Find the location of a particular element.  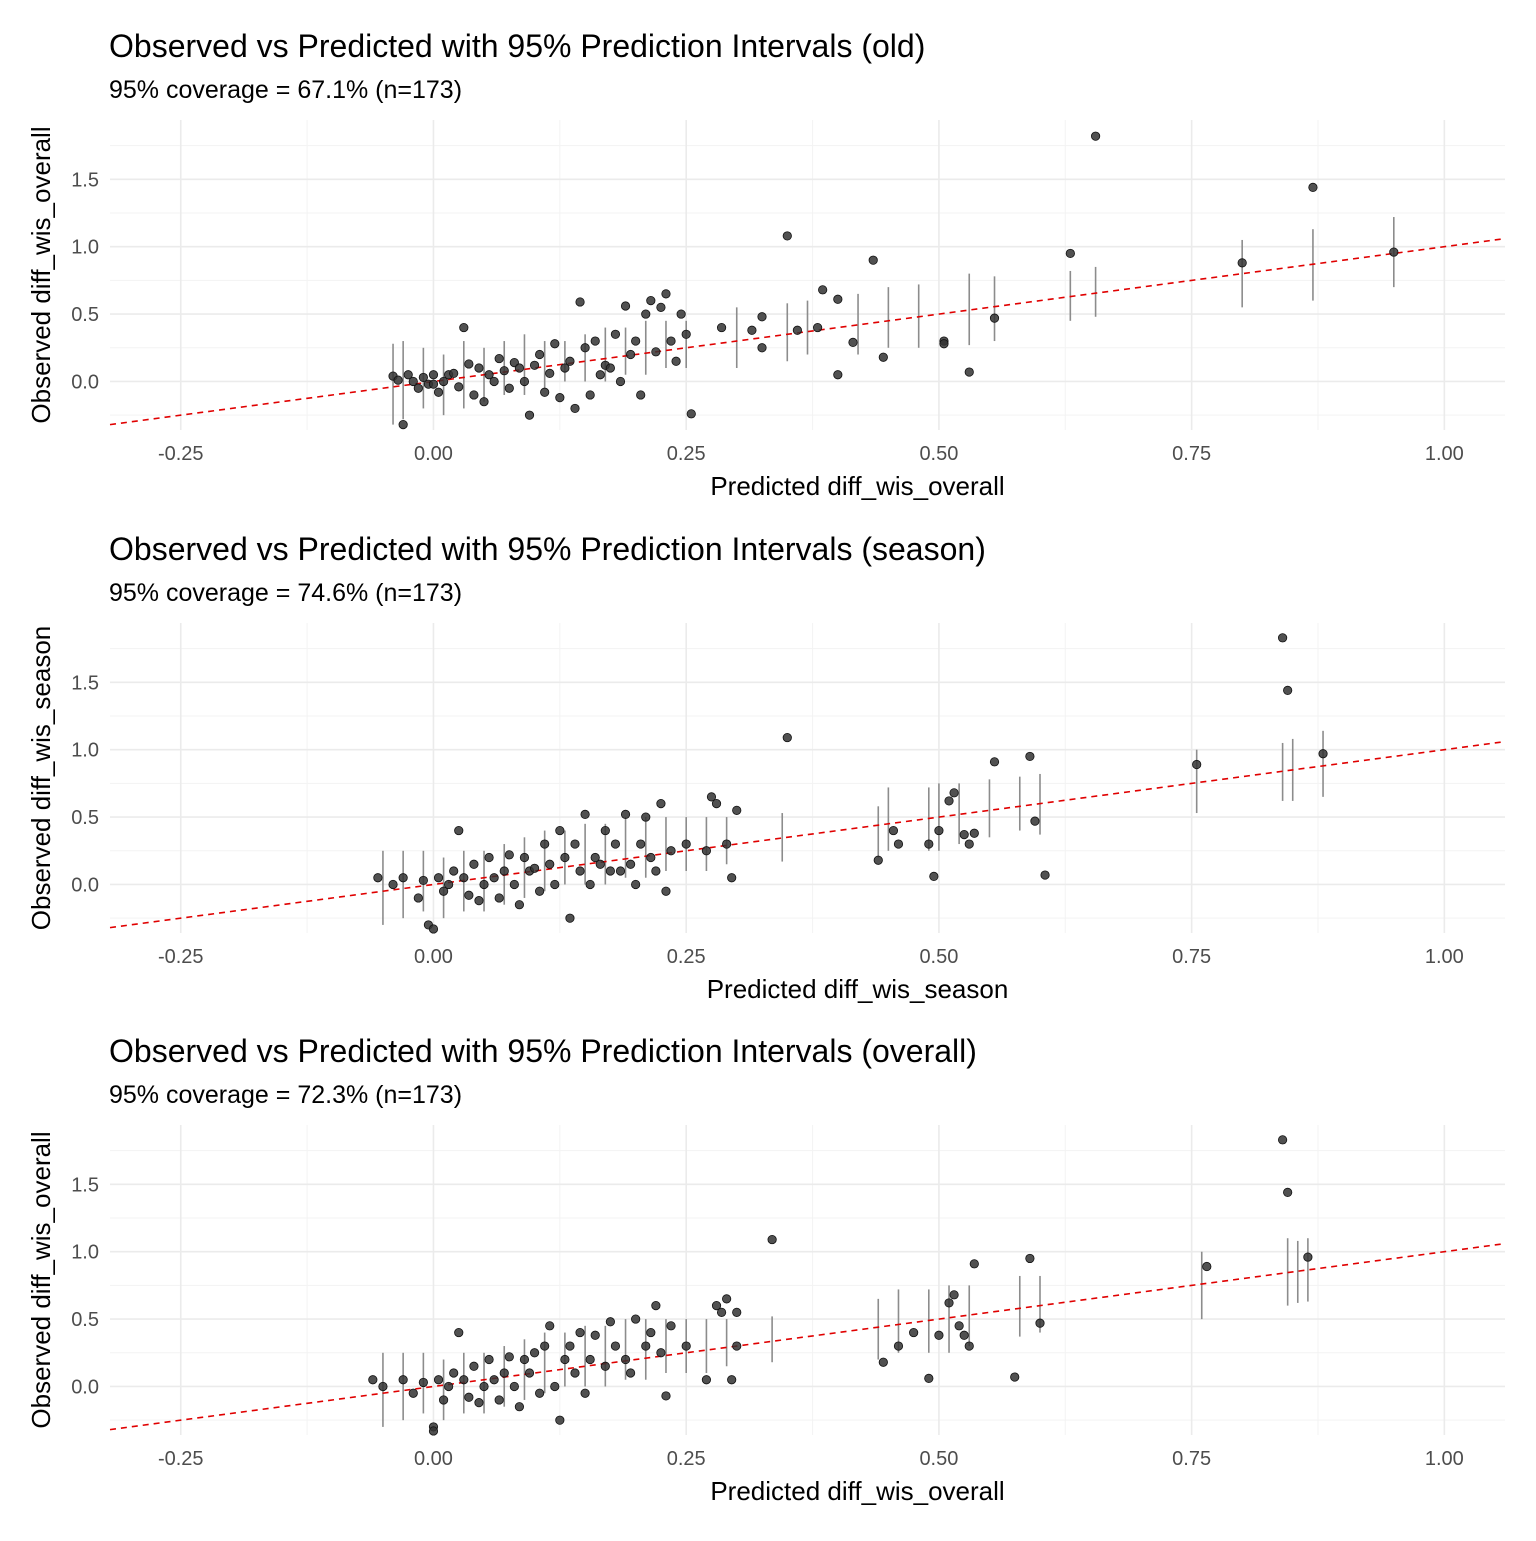

y-tick-label: 1.5 is located at coordinates (85, 683).